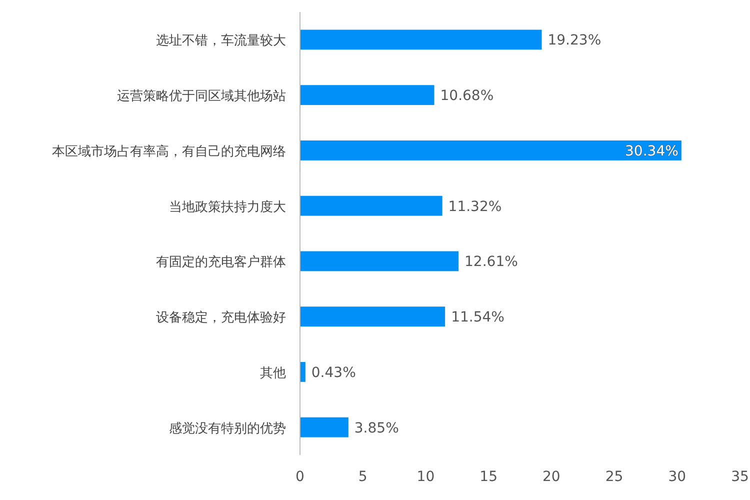 The height and width of the screenshot is (500, 750). What do you see at coordinates (363, 477) in the screenshot?
I see `x-tick-label: 5` at bounding box center [363, 477].